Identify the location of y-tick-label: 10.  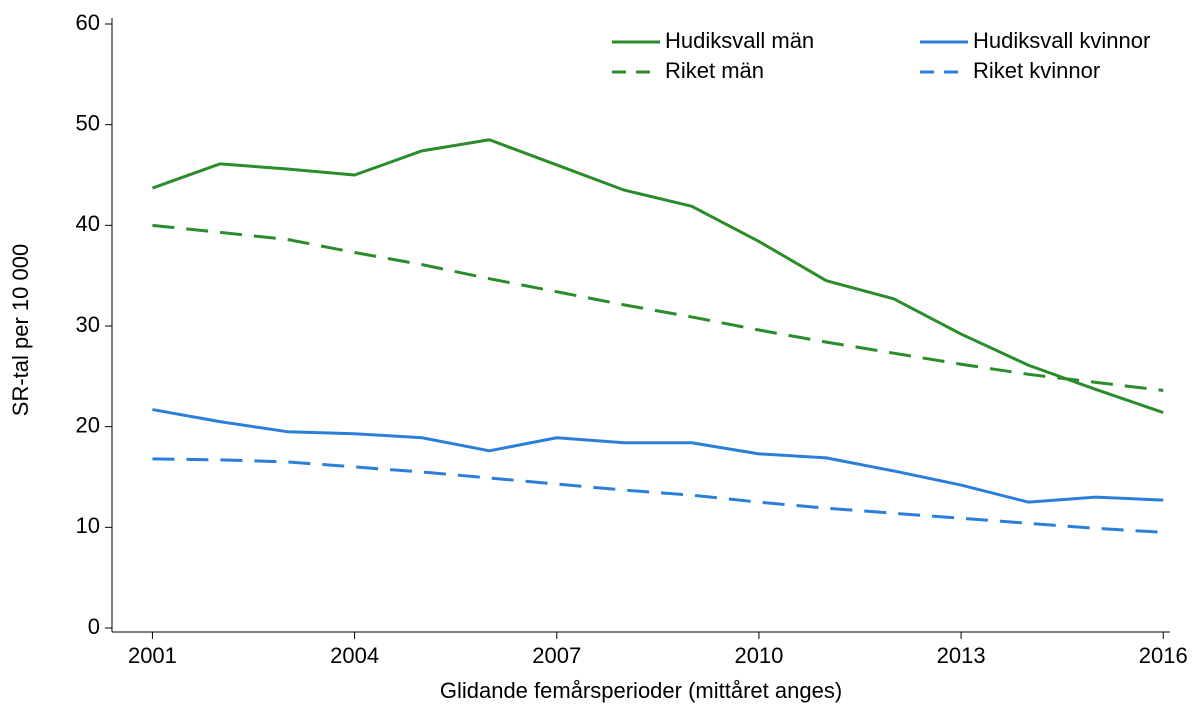
(88, 525).